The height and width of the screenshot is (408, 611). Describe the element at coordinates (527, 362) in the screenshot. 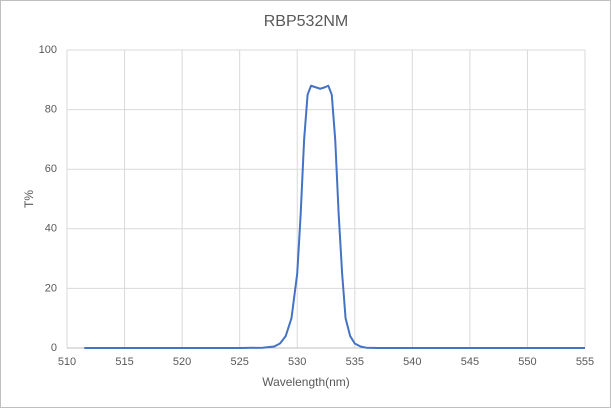

I see `x-tick-label: 550` at that location.